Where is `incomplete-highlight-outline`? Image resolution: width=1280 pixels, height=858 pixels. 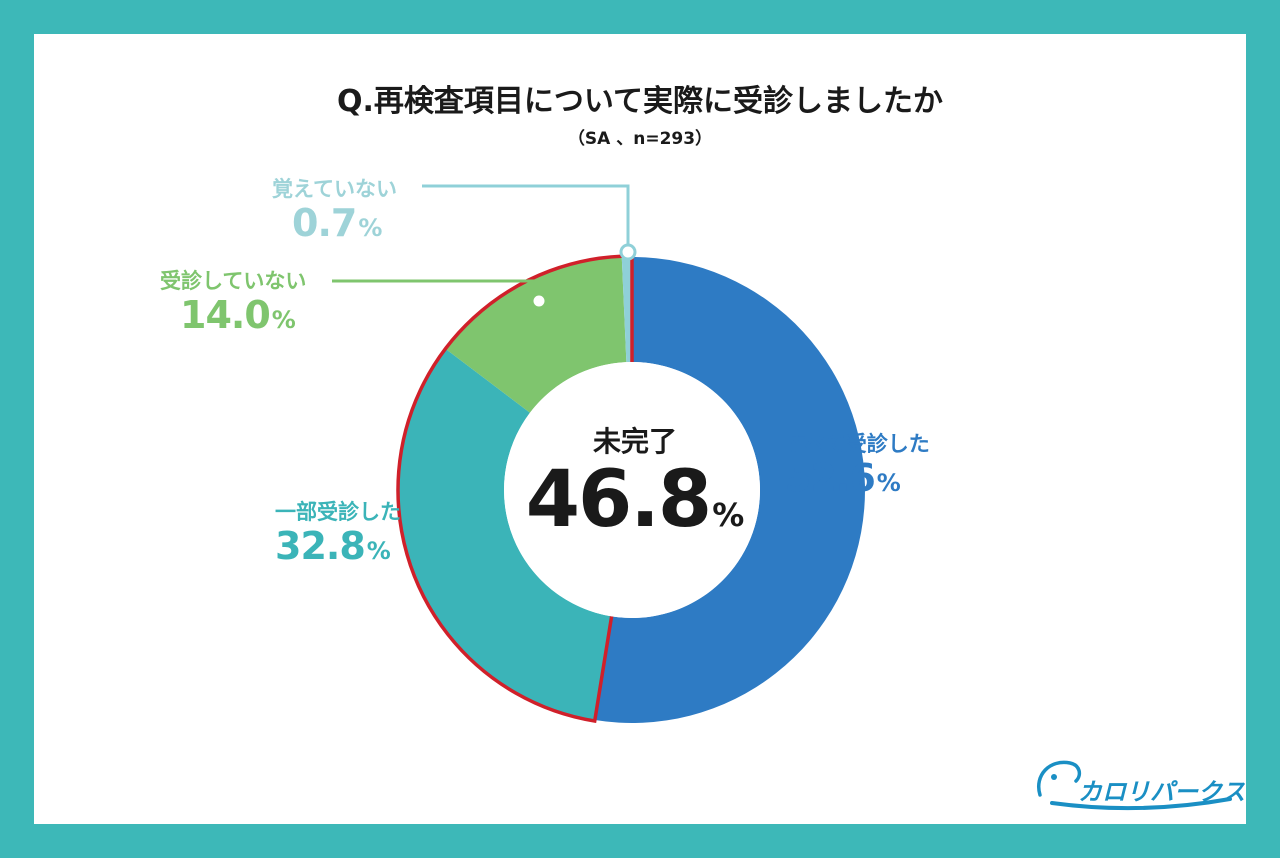
incomplete-highlight-outline is located at coordinates (515, 489).